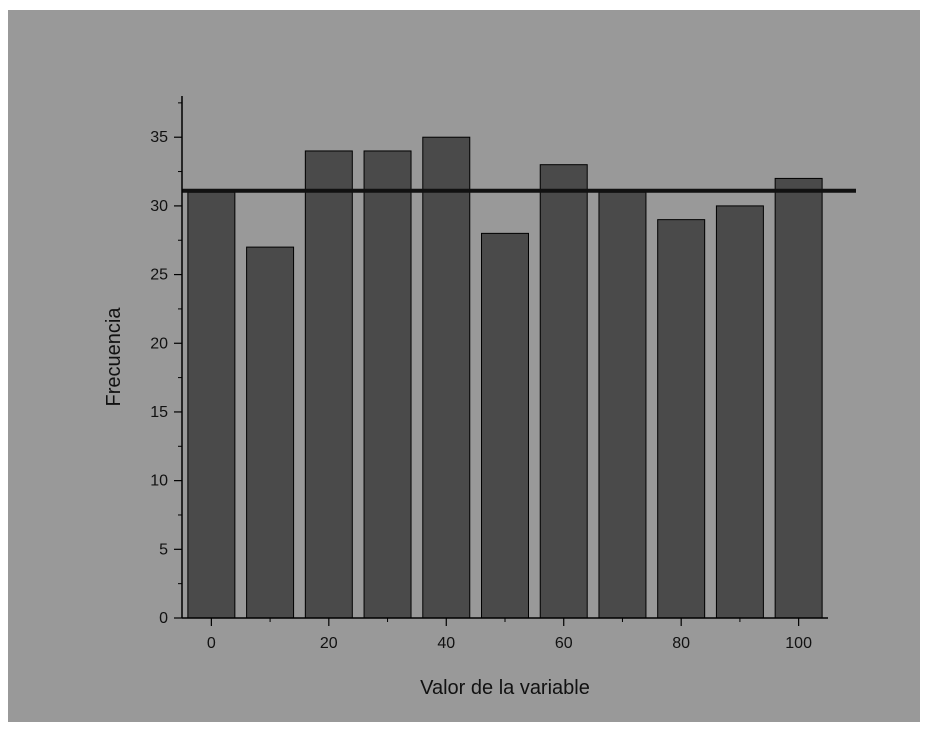 This screenshot has height=732, width=928. I want to click on y-tick-label: 15, so click(159, 412).